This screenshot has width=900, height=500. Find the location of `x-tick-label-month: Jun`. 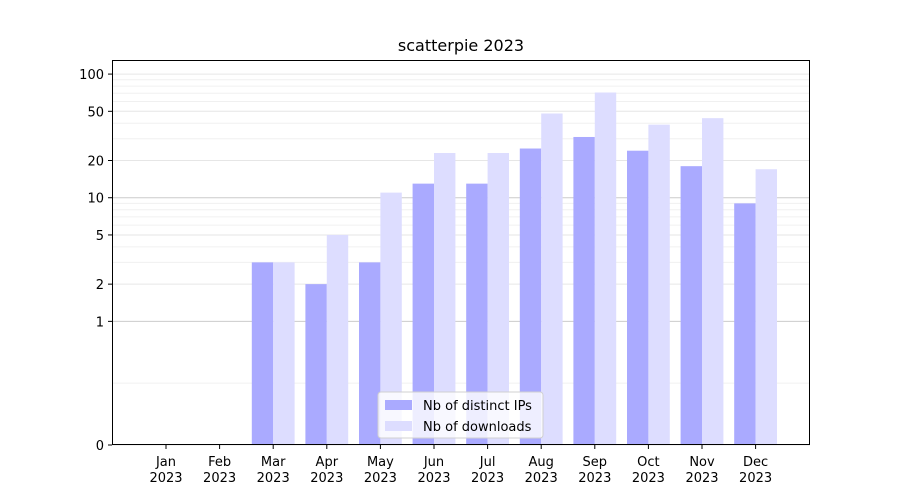

x-tick-label-month: Jun is located at coordinates (433, 462).